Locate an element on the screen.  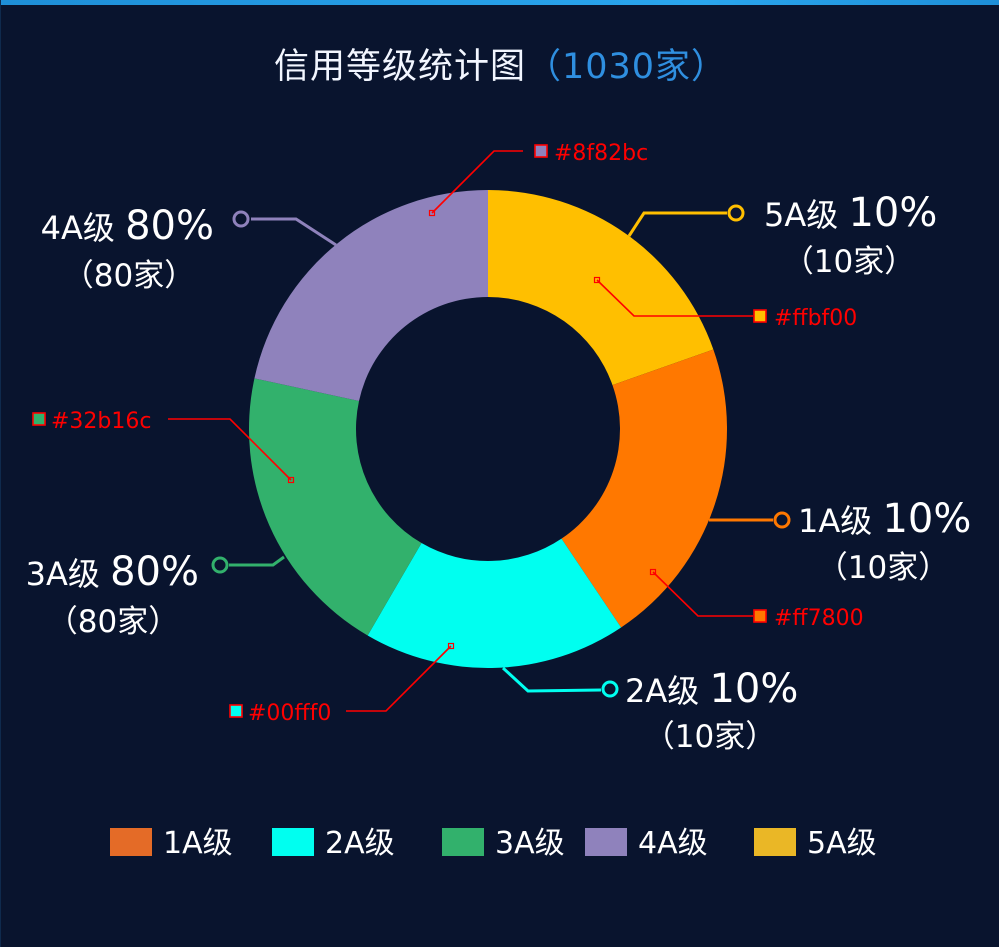
annotation-dot-4a is located at coordinates (432, 213).